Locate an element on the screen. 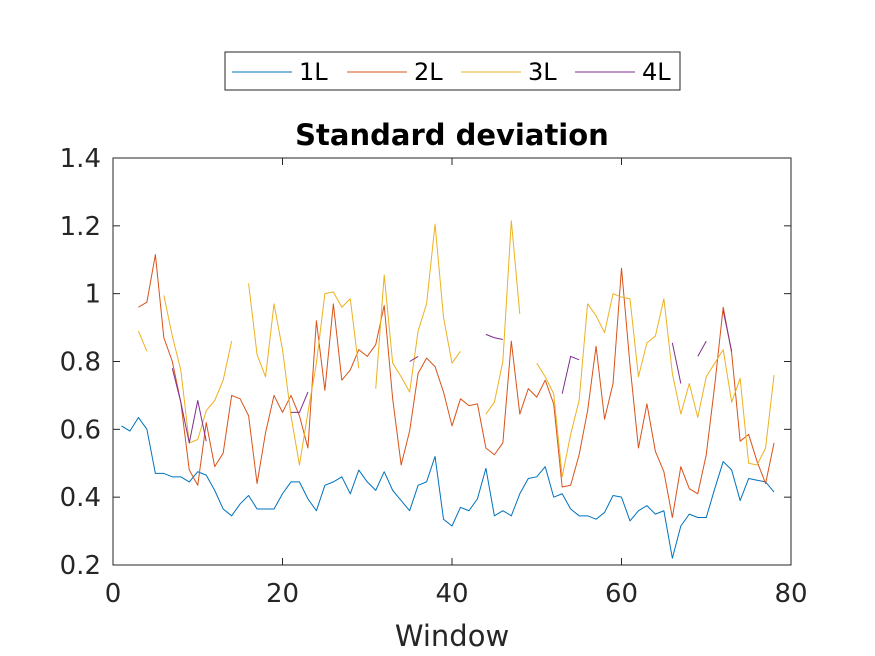 This screenshot has height=656, width=875. legend: 1L 2L 3L 4L is located at coordinates (452, 71).